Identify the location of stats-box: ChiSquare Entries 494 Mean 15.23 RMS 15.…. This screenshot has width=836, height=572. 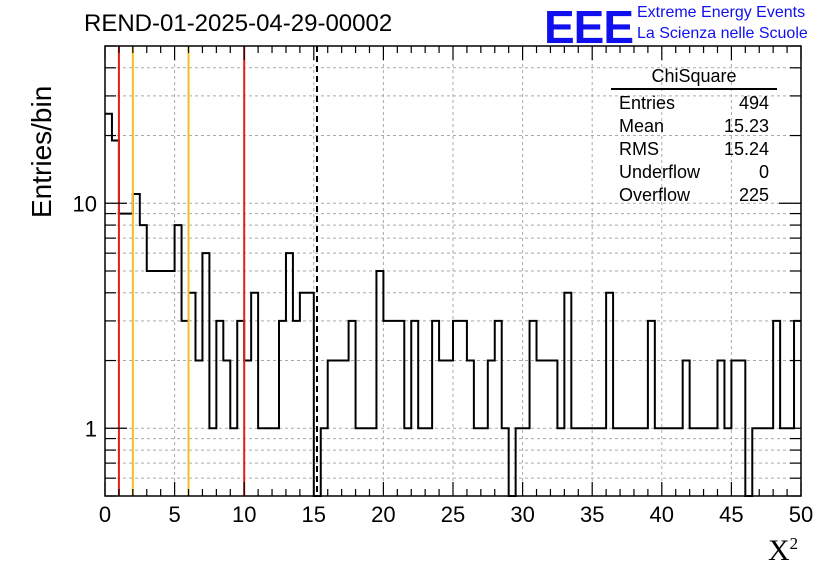
(694, 136).